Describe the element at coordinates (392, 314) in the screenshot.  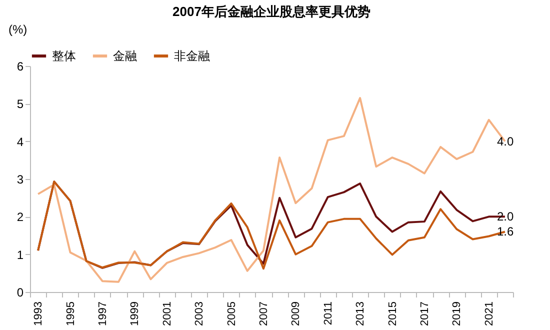
I see `x-tick-label: 2015` at that location.